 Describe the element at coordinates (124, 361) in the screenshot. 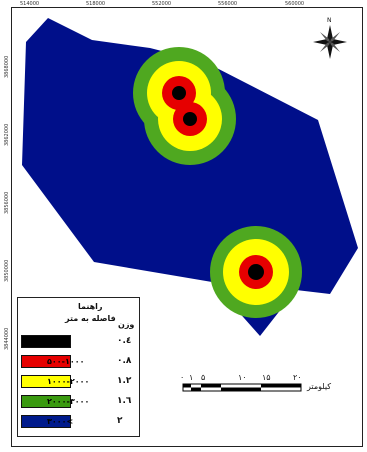

I see `legend-weight-label: ۰.۸` at that location.